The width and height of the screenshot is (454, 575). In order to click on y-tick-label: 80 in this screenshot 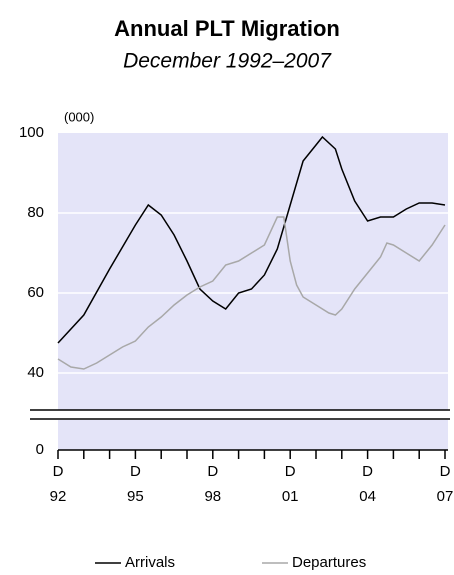, I will do `click(35, 212)`.